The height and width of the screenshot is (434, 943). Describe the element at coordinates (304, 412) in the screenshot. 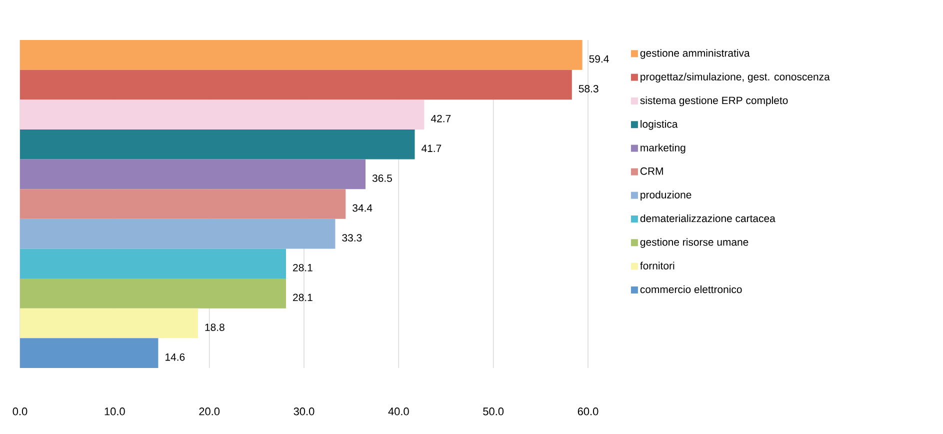

I see `x-tick-label: 30.0` at that location.